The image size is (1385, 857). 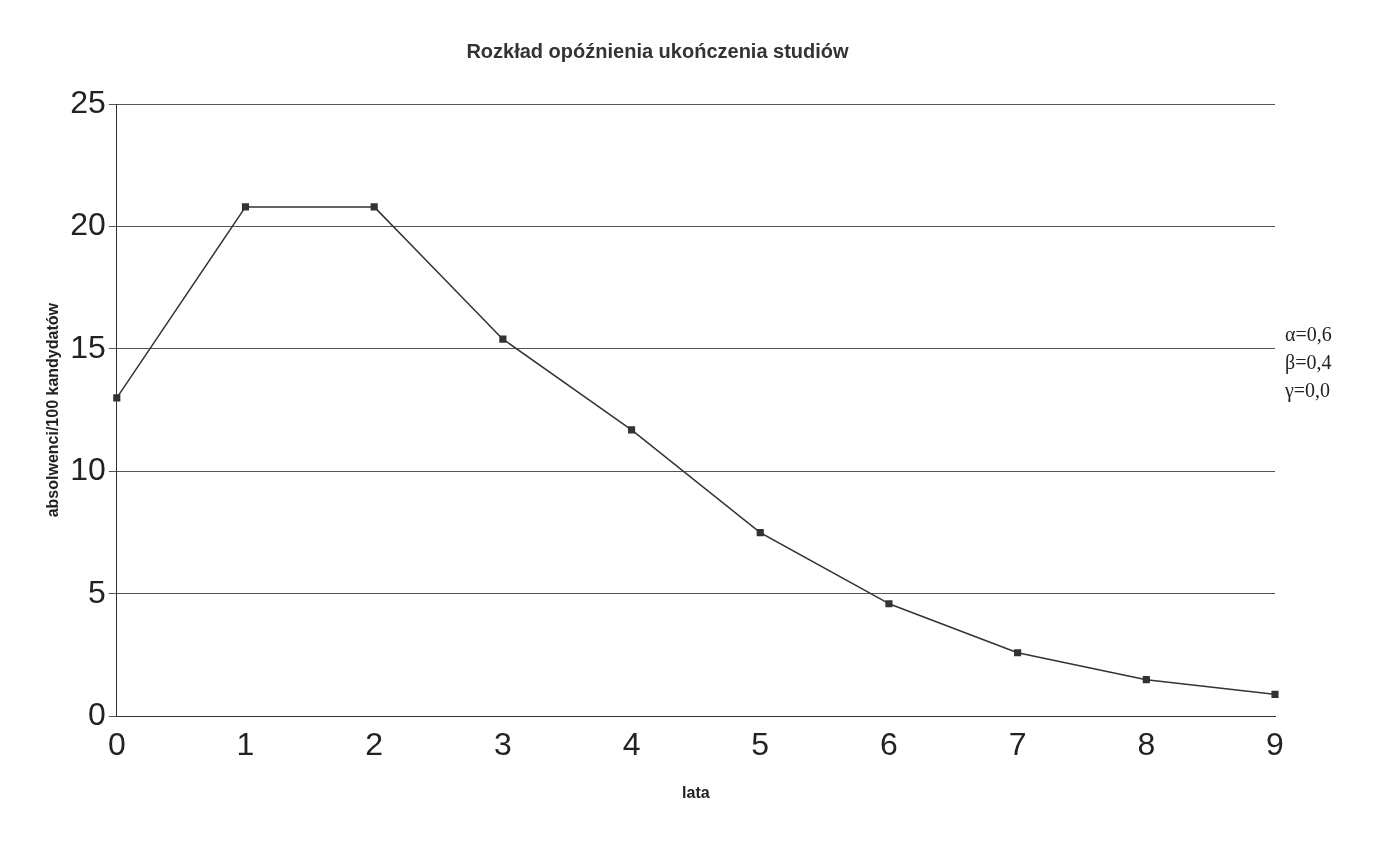 What do you see at coordinates (97, 714) in the screenshot?
I see `y-tick-label: 0` at bounding box center [97, 714].